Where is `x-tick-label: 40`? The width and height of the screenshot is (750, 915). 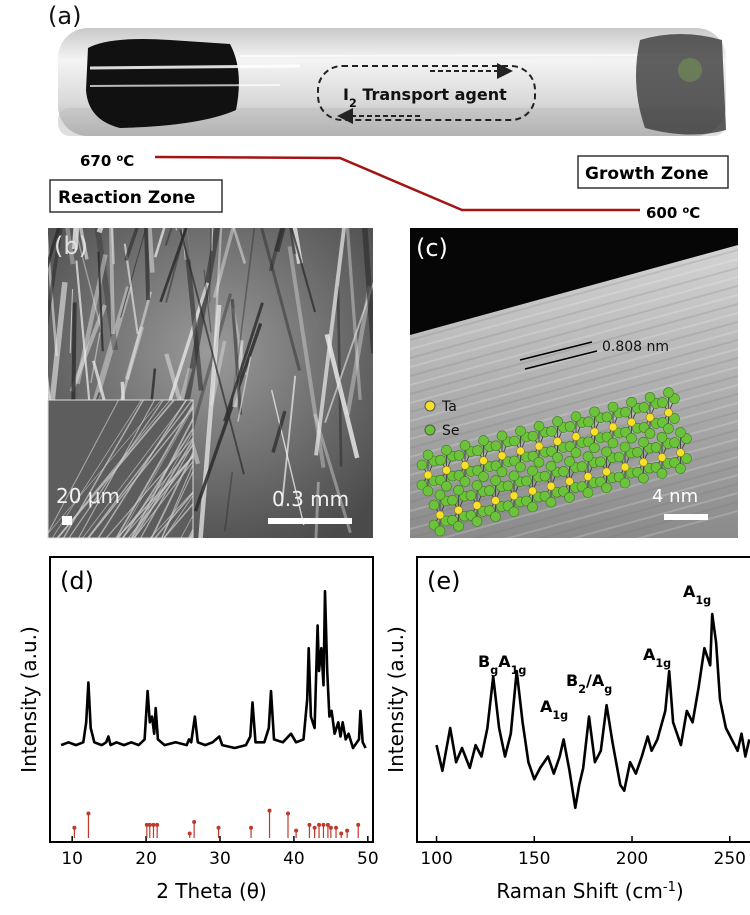
x-tick-label: 40 is located at coordinates (294, 859).